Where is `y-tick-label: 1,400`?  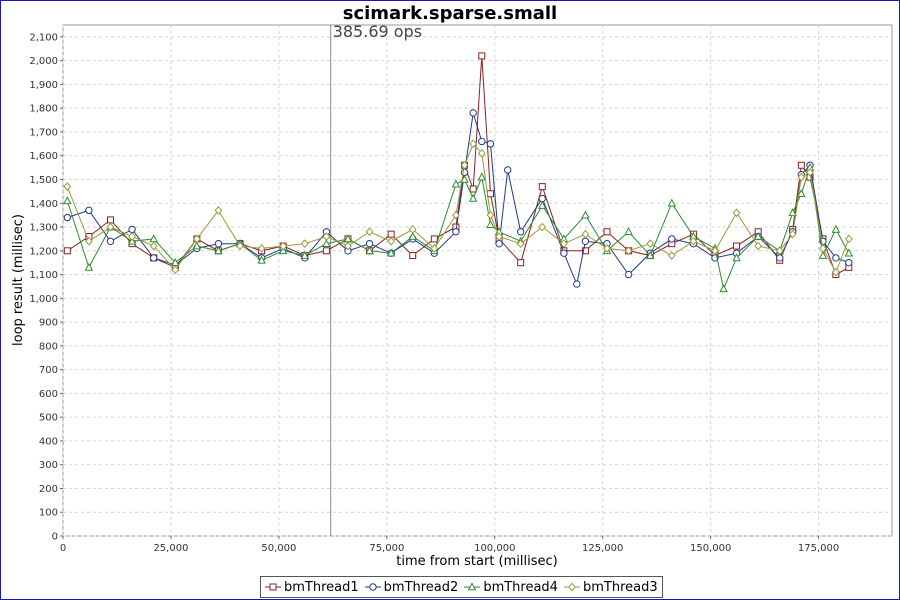 y-tick-label: 1,400 is located at coordinates (43, 204).